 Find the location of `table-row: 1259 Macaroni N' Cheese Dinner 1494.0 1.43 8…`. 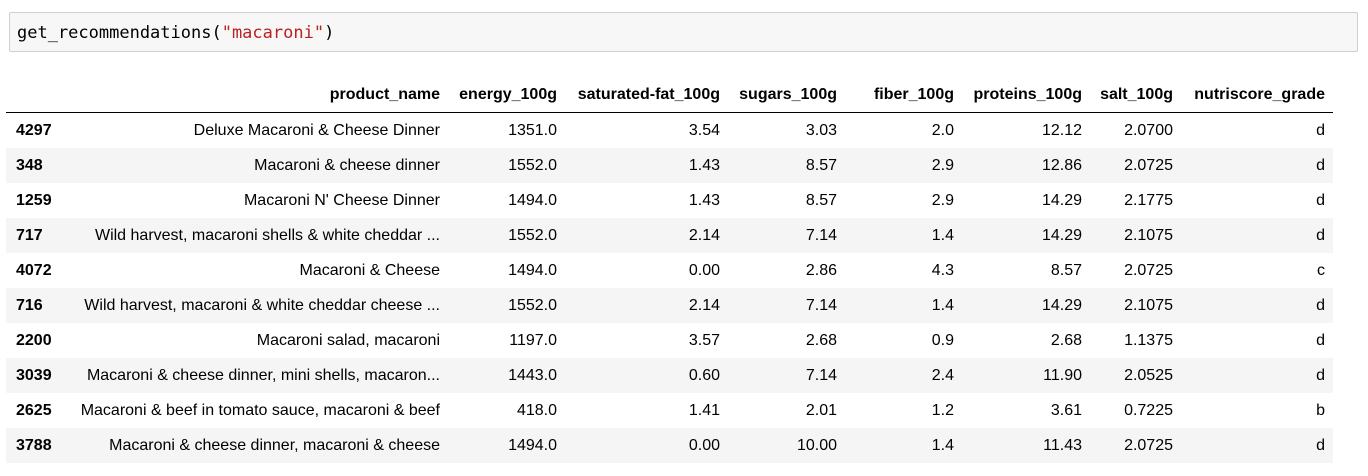

table-row: 1259 Macaroni N' Cheese Dinner 1494.0 1.43 8… is located at coordinates (669, 200).